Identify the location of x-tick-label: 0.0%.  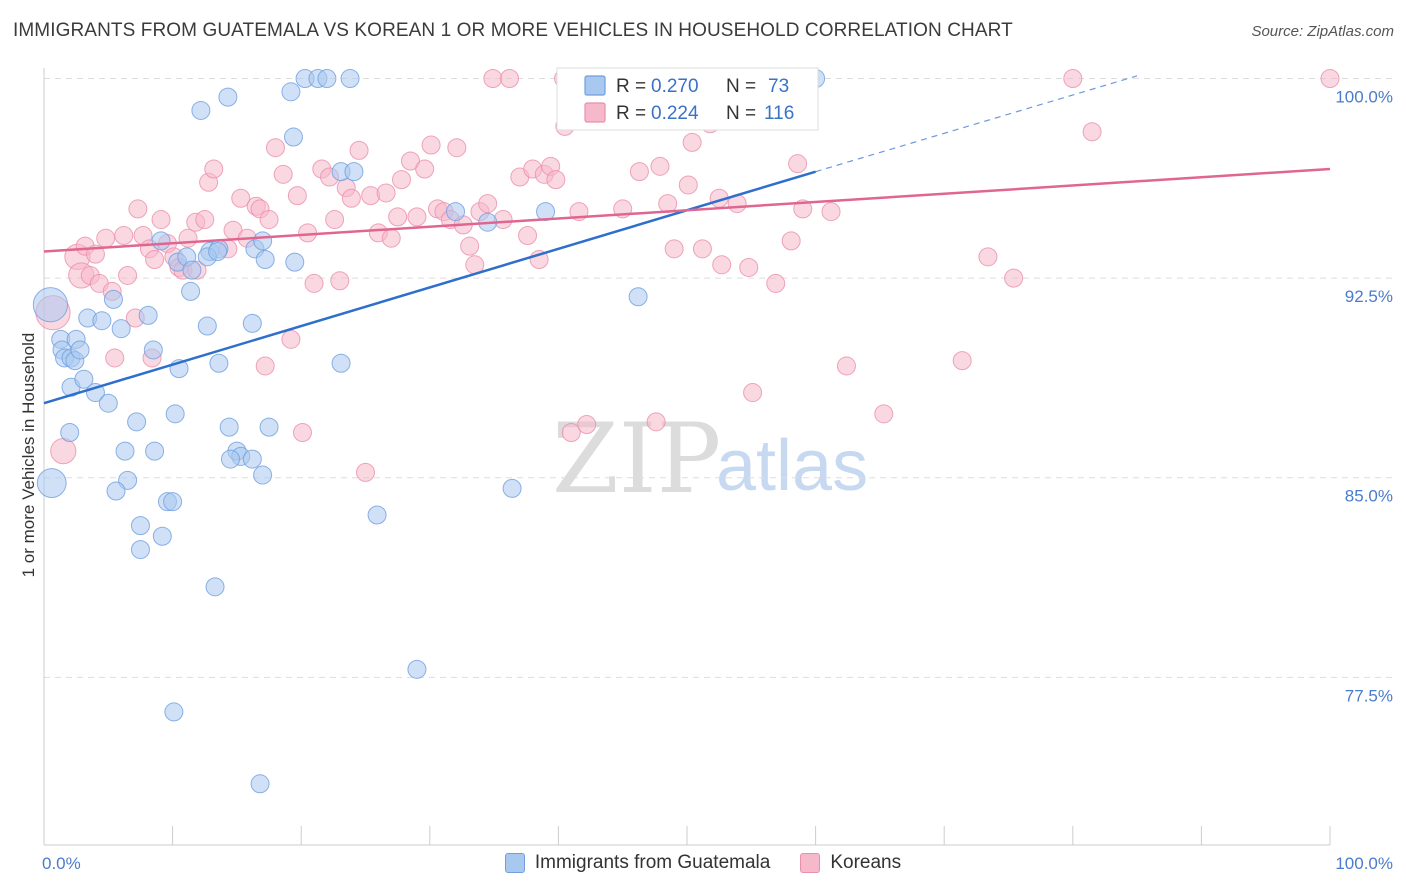
(61, 863).